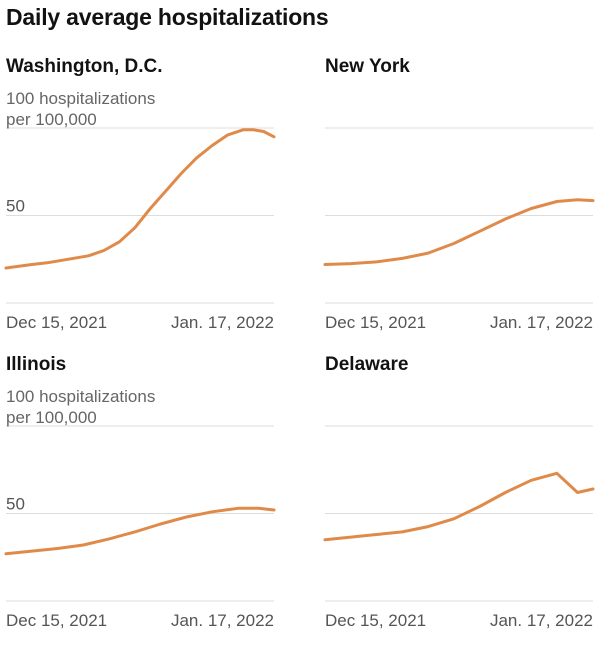 This screenshot has height=654, width=600. What do you see at coordinates (167, 17) in the screenshot?
I see `chart-main-title: Daily average hospitalizations` at bounding box center [167, 17].